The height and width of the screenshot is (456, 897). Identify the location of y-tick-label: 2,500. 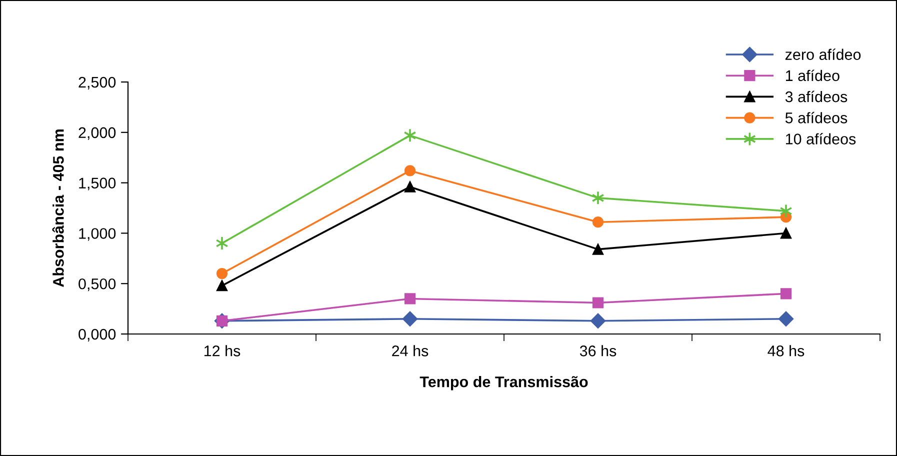
(97, 83).